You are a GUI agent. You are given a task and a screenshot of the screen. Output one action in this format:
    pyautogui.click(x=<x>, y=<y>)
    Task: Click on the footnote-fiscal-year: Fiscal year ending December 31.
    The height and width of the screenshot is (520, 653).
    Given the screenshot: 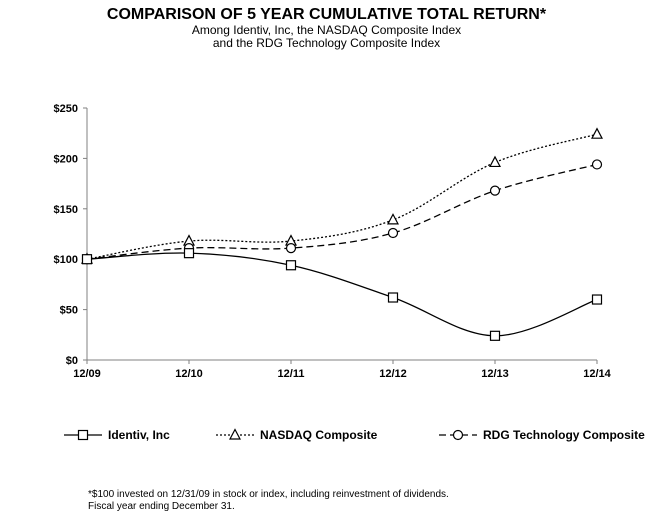 What is the action you would take?
    pyautogui.click(x=161, y=506)
    